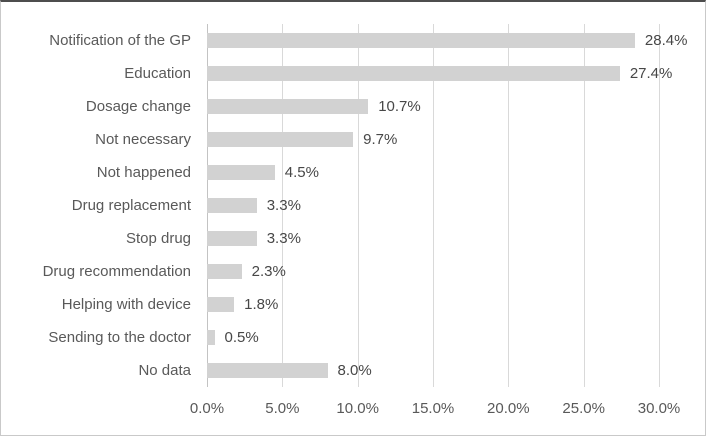 Image resolution: width=706 pixels, height=436 pixels. I want to click on x-tick-label: 20.0%, so click(508, 408).